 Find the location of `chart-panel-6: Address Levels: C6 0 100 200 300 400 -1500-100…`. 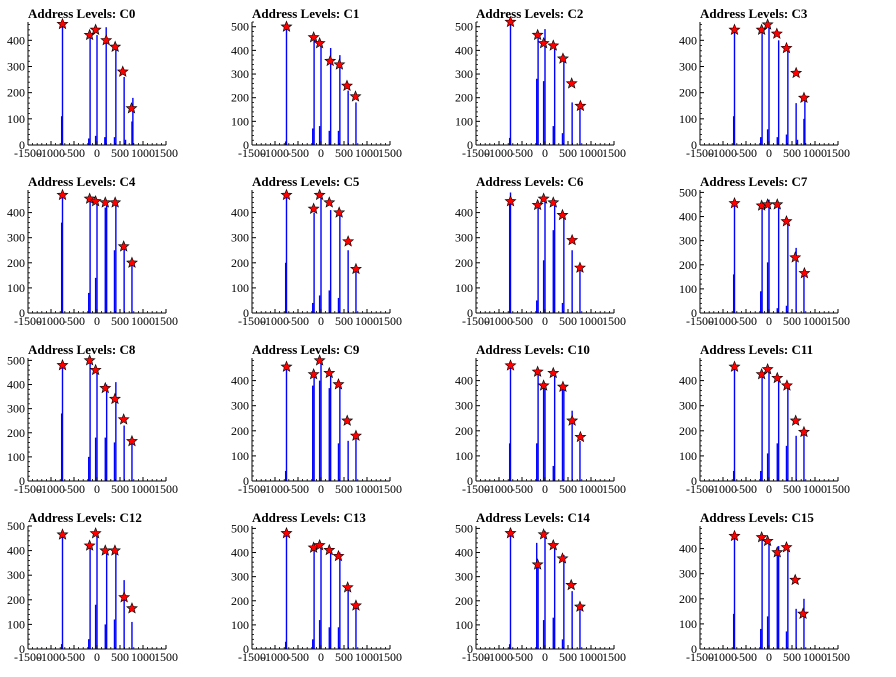

chart-panel-6: Address Levels: C6 0 100 200 300 400 -1500-100… is located at coordinates (540, 251).